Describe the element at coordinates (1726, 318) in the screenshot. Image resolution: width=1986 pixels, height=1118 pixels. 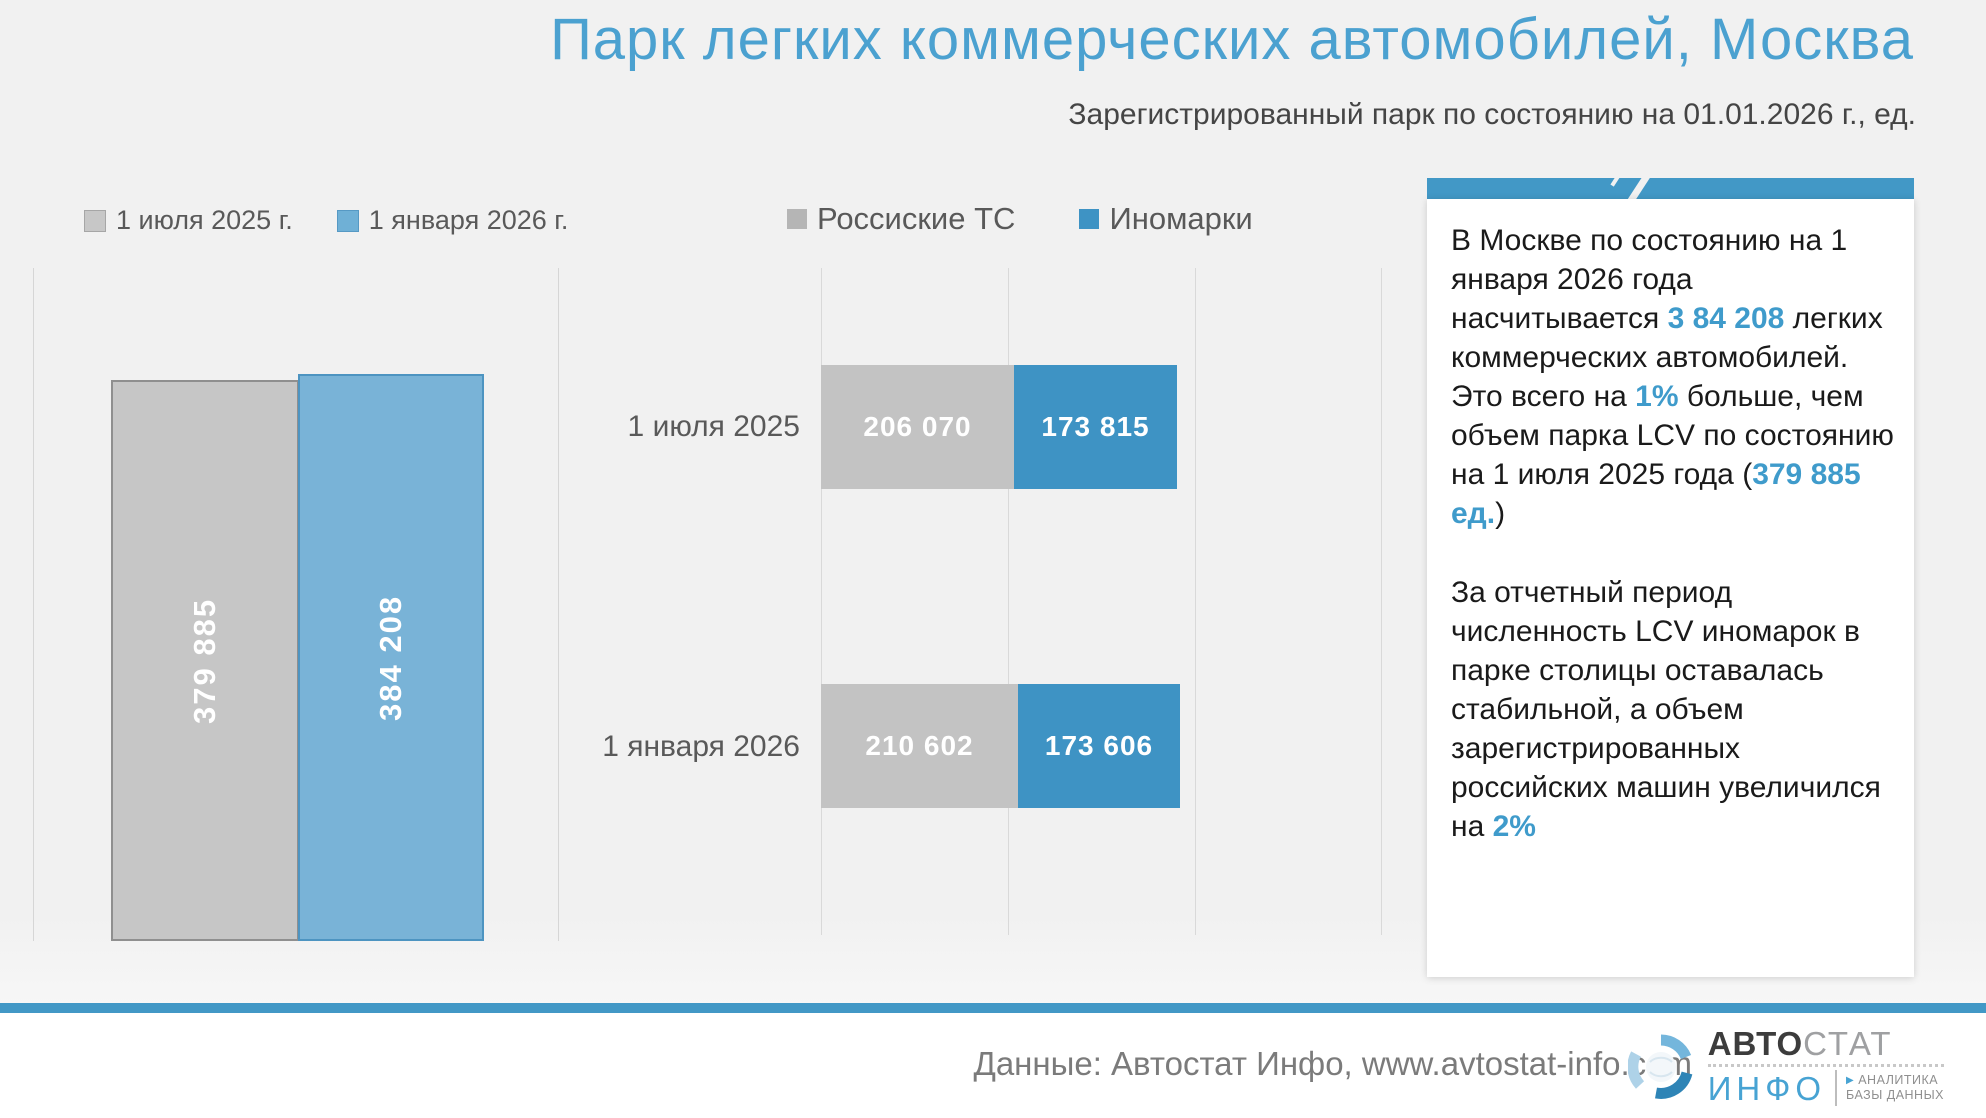
I see `accent-text: 3 84 208` at that location.